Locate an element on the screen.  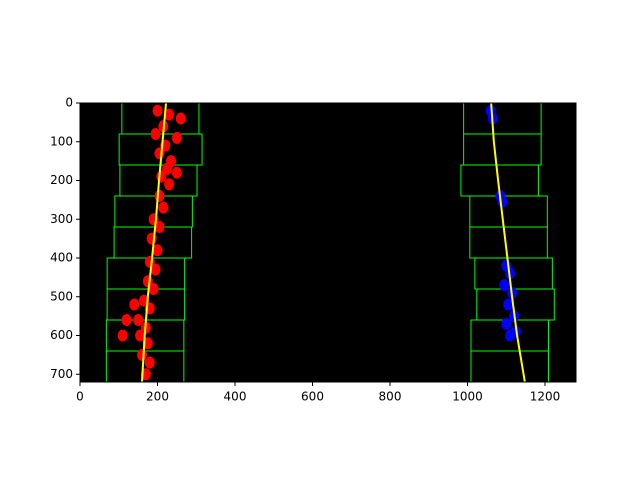
y-tick-label: 300 is located at coordinates (61, 219).